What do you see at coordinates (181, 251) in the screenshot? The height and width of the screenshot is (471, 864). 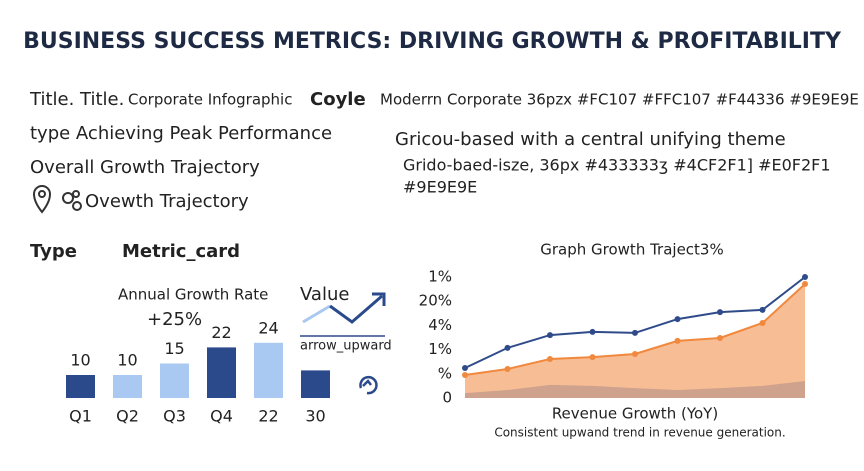 I see `type-value: Metric_card` at bounding box center [181, 251].